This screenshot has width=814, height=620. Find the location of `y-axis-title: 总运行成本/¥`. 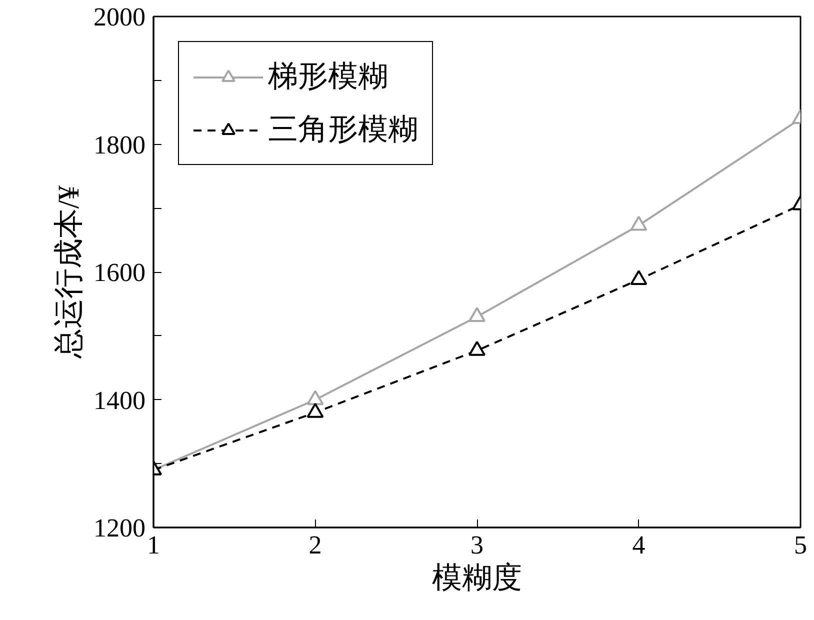

y-axis-title: 总运行成本/¥ is located at coordinates (69, 272).